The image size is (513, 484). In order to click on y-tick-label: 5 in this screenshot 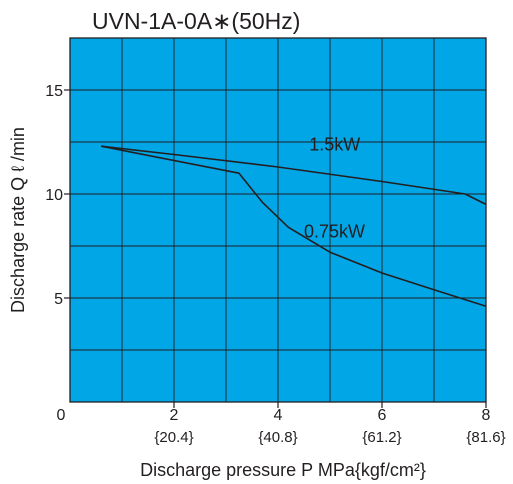, I will do `click(58, 299)`.